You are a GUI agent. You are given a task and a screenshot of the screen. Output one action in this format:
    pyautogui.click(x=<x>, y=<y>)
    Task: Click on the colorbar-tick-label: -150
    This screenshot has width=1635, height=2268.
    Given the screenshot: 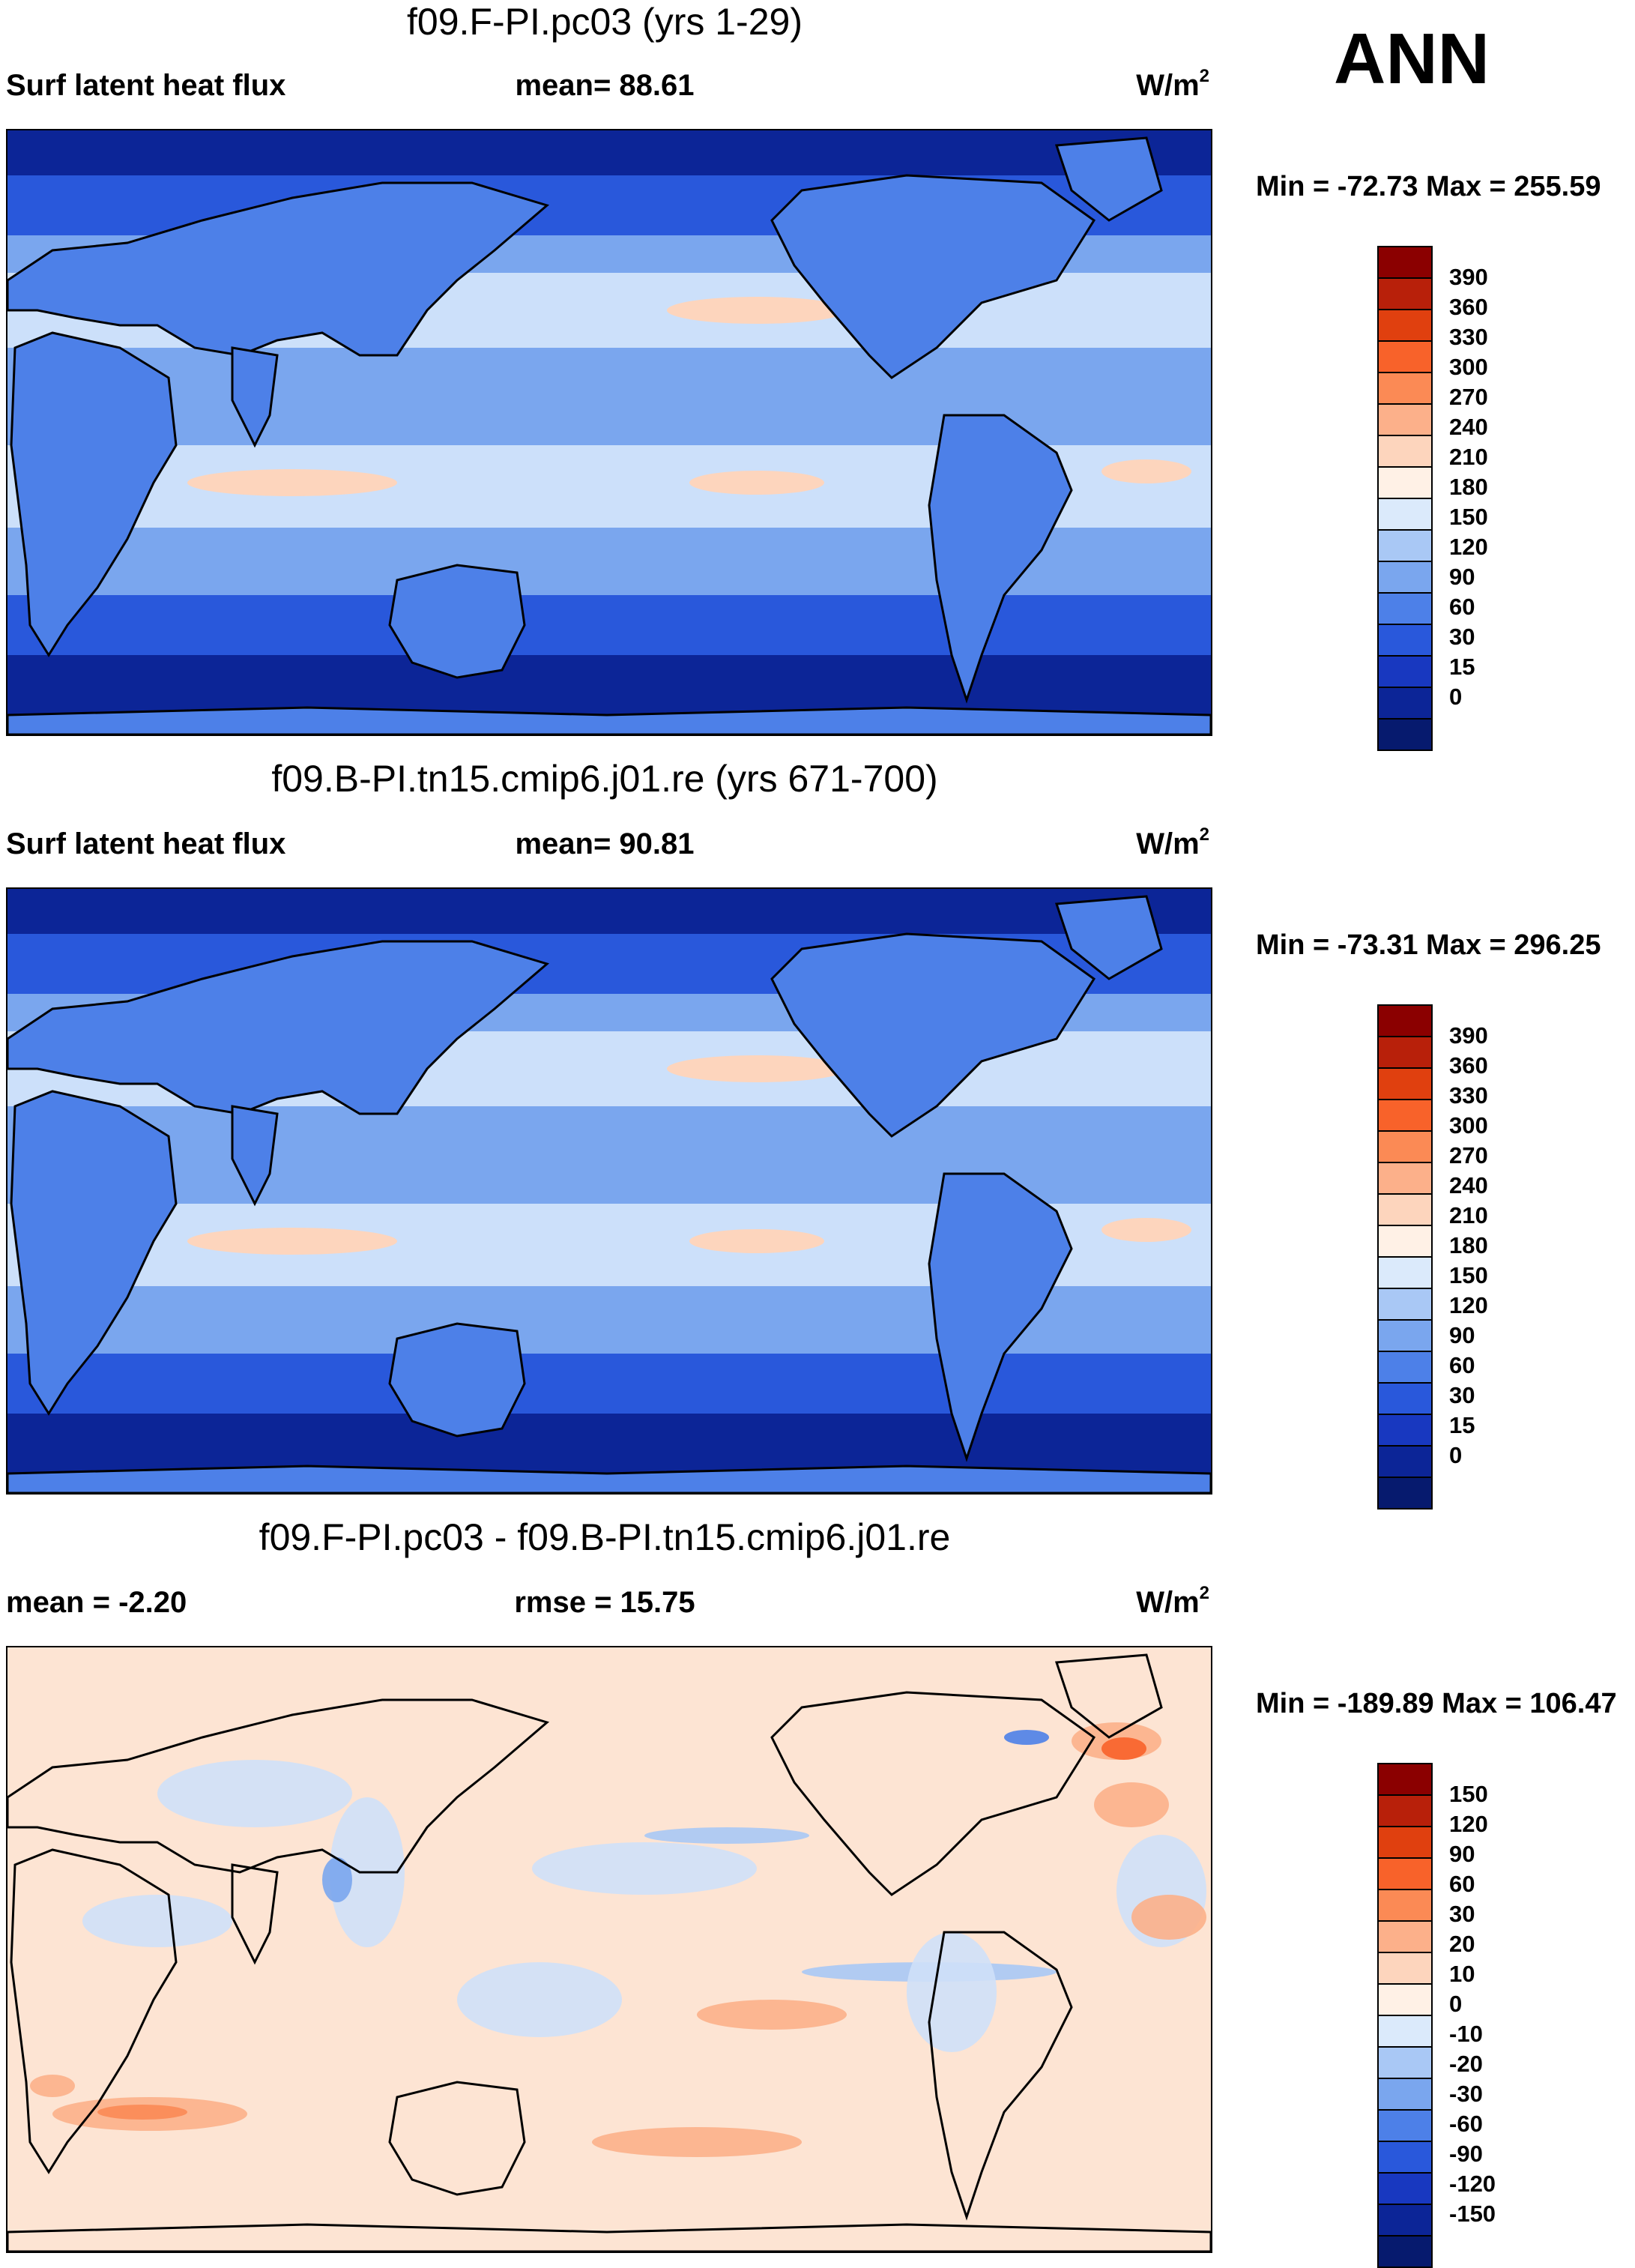 What is the action you would take?
    pyautogui.click(x=1472, y=2214)
    